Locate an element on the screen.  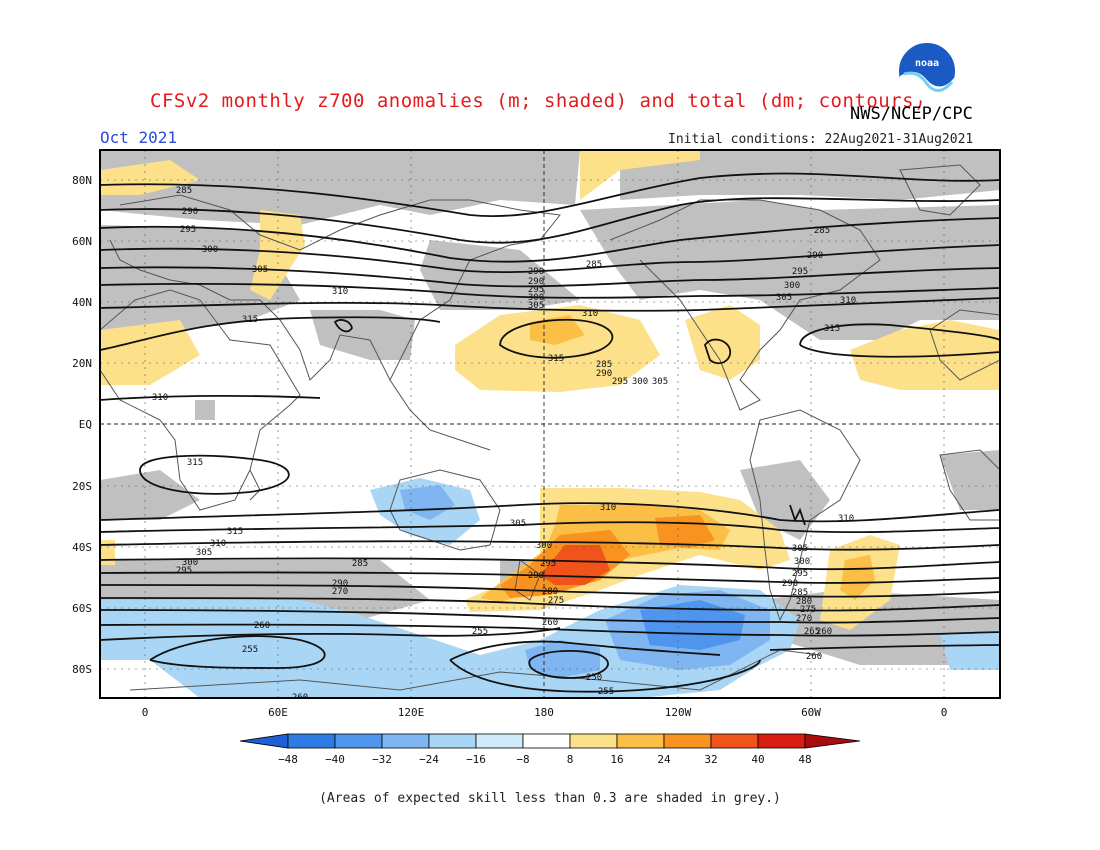
lat-label: 60N is located at coordinates (82, 241).